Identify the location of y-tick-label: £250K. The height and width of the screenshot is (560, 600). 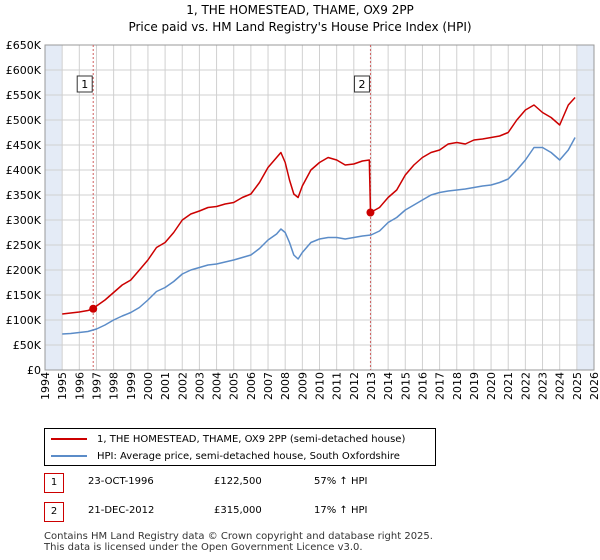
(24, 245).